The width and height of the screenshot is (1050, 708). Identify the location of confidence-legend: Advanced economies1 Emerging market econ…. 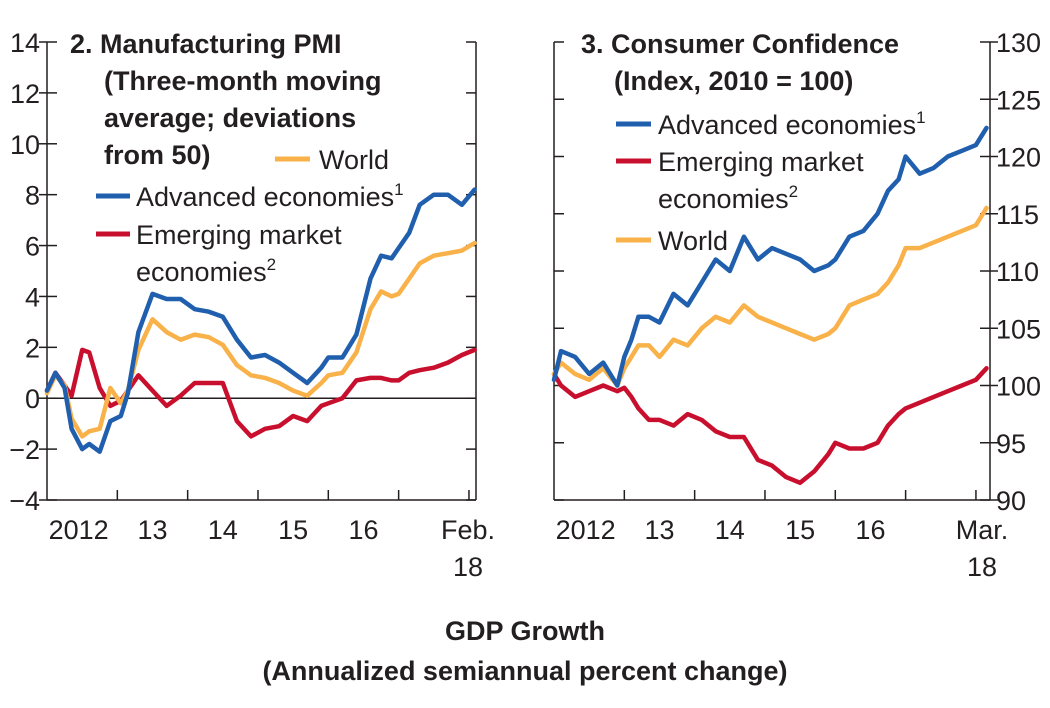
(771, 182).